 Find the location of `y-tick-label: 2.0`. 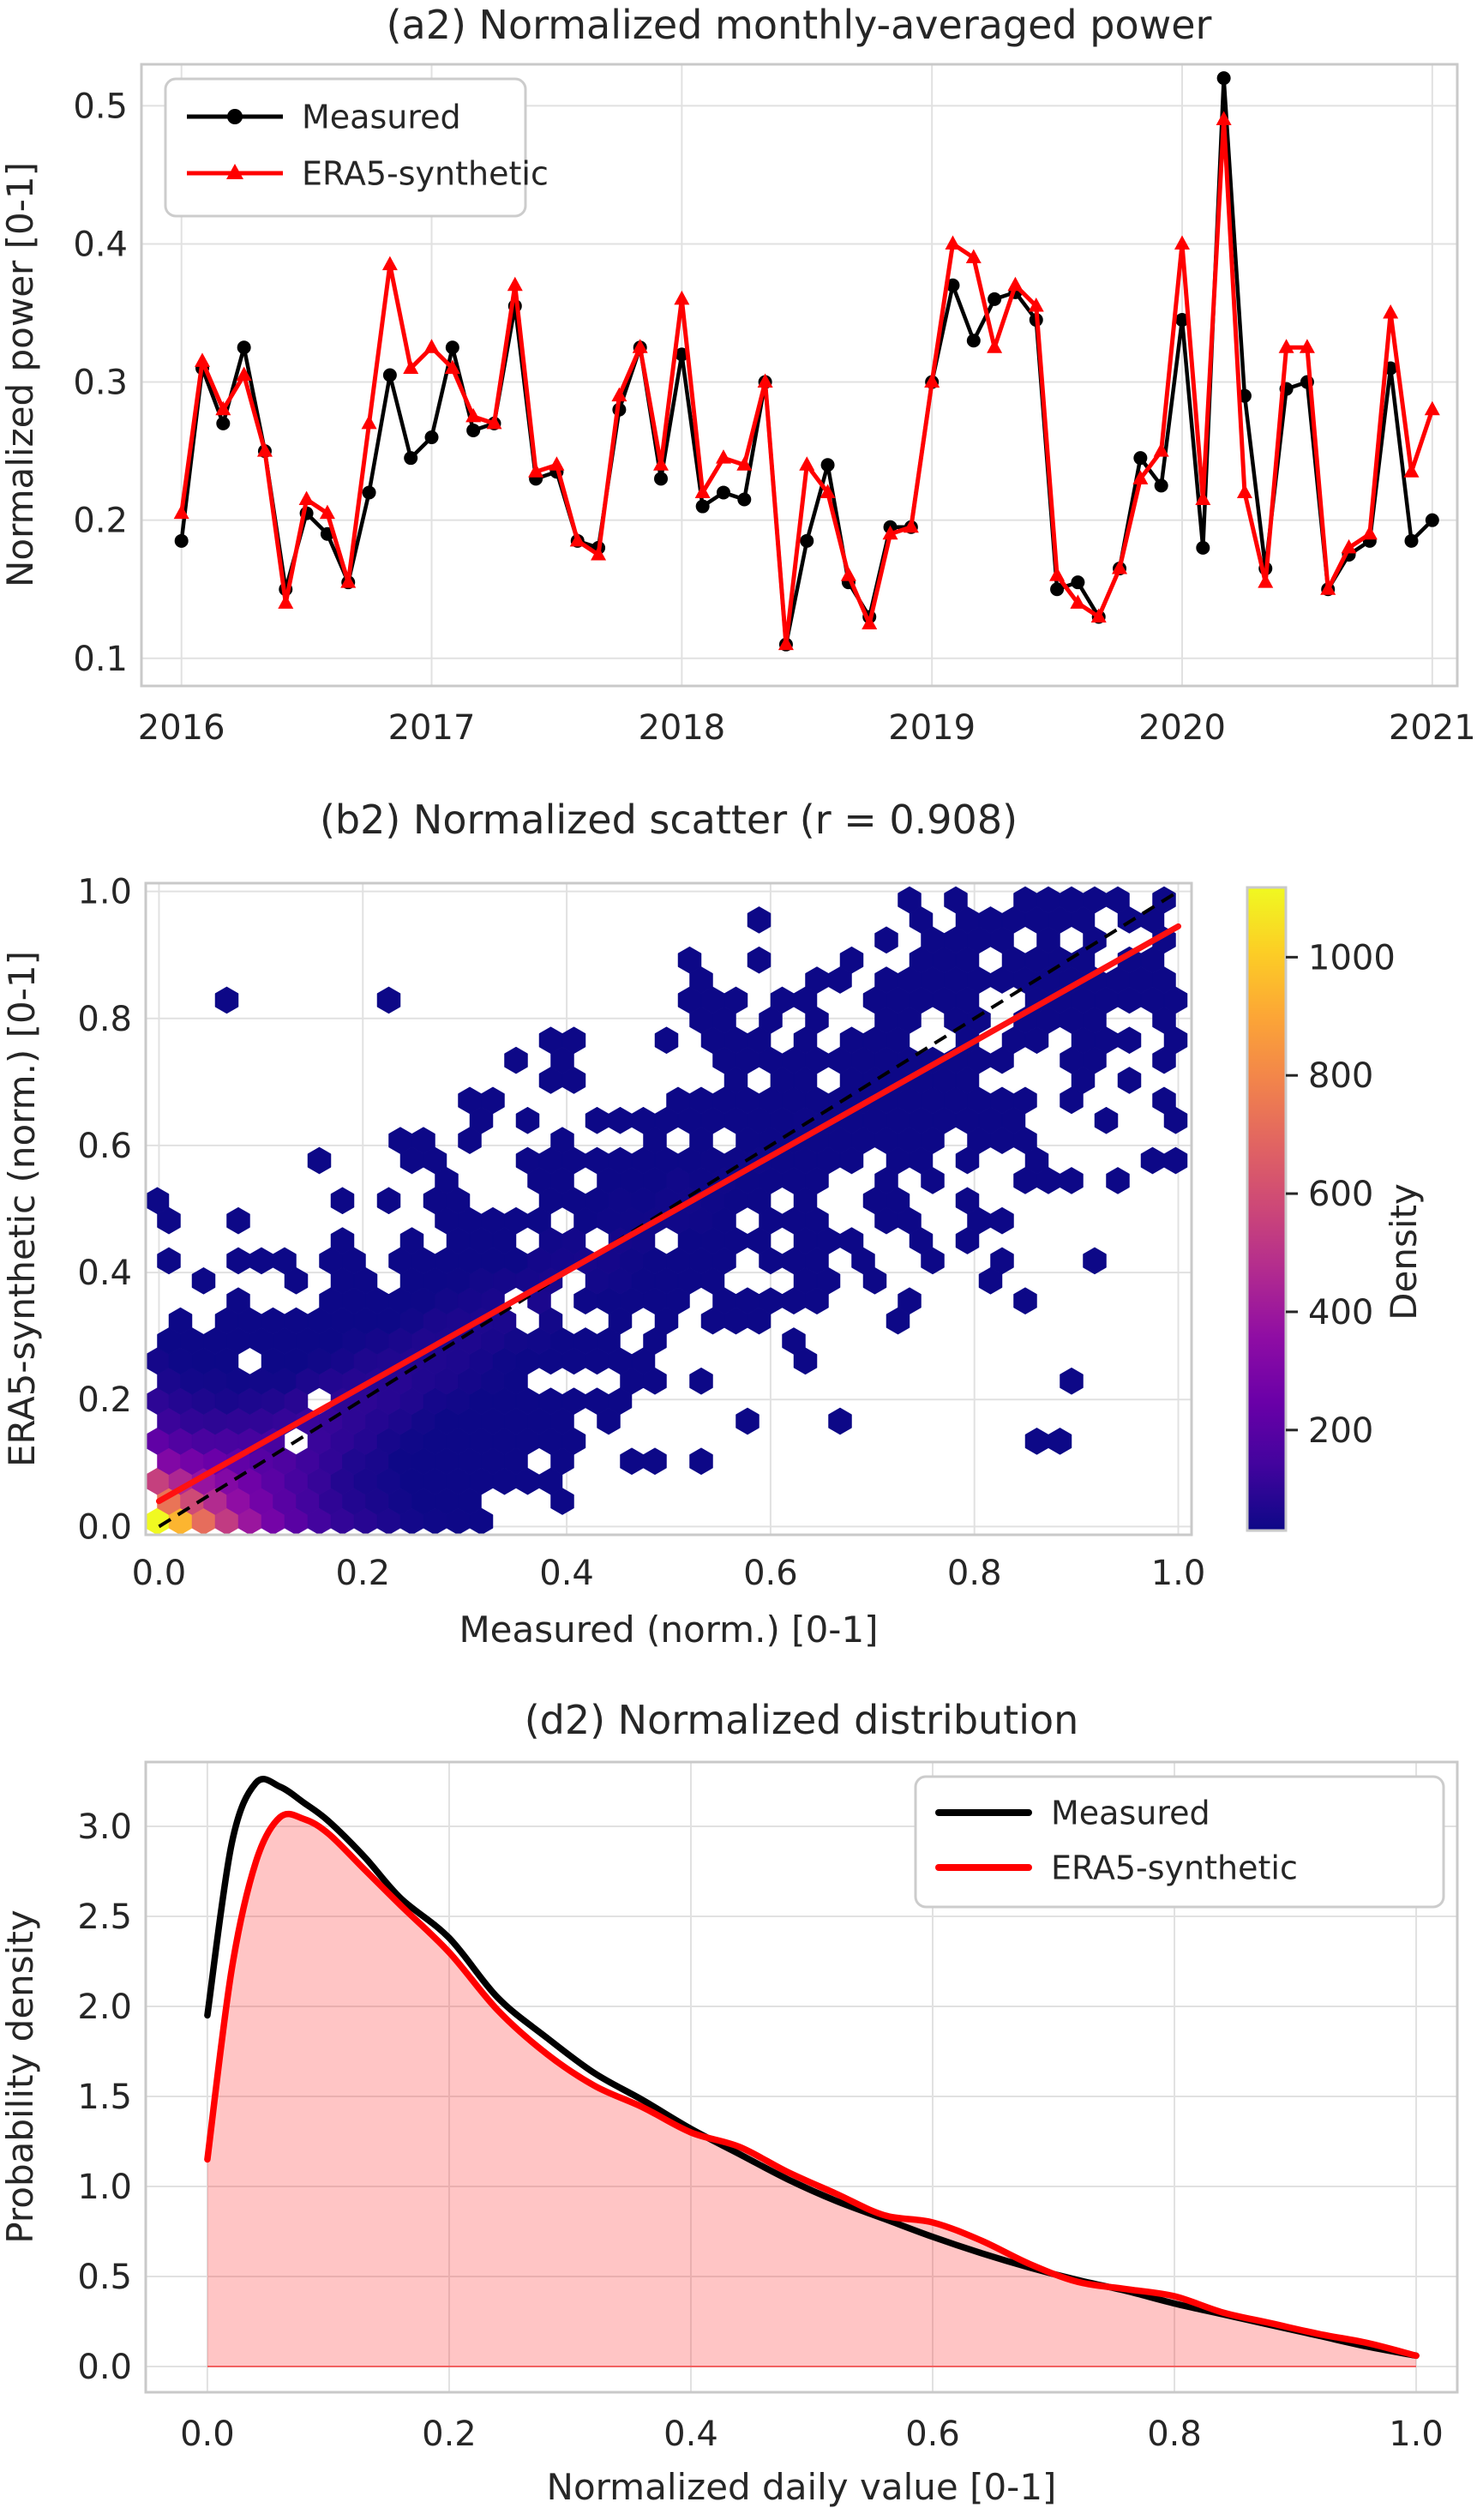

y-tick-label: 2.0 is located at coordinates (104, 2008).